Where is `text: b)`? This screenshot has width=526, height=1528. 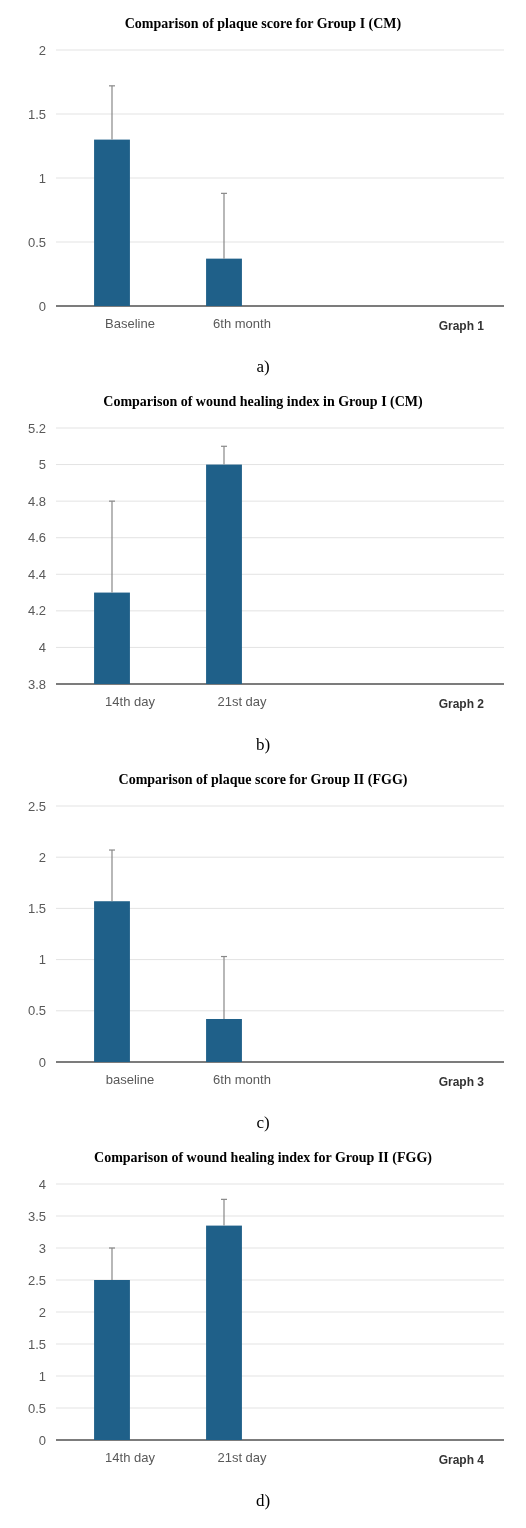 text: b) is located at coordinates (263, 744).